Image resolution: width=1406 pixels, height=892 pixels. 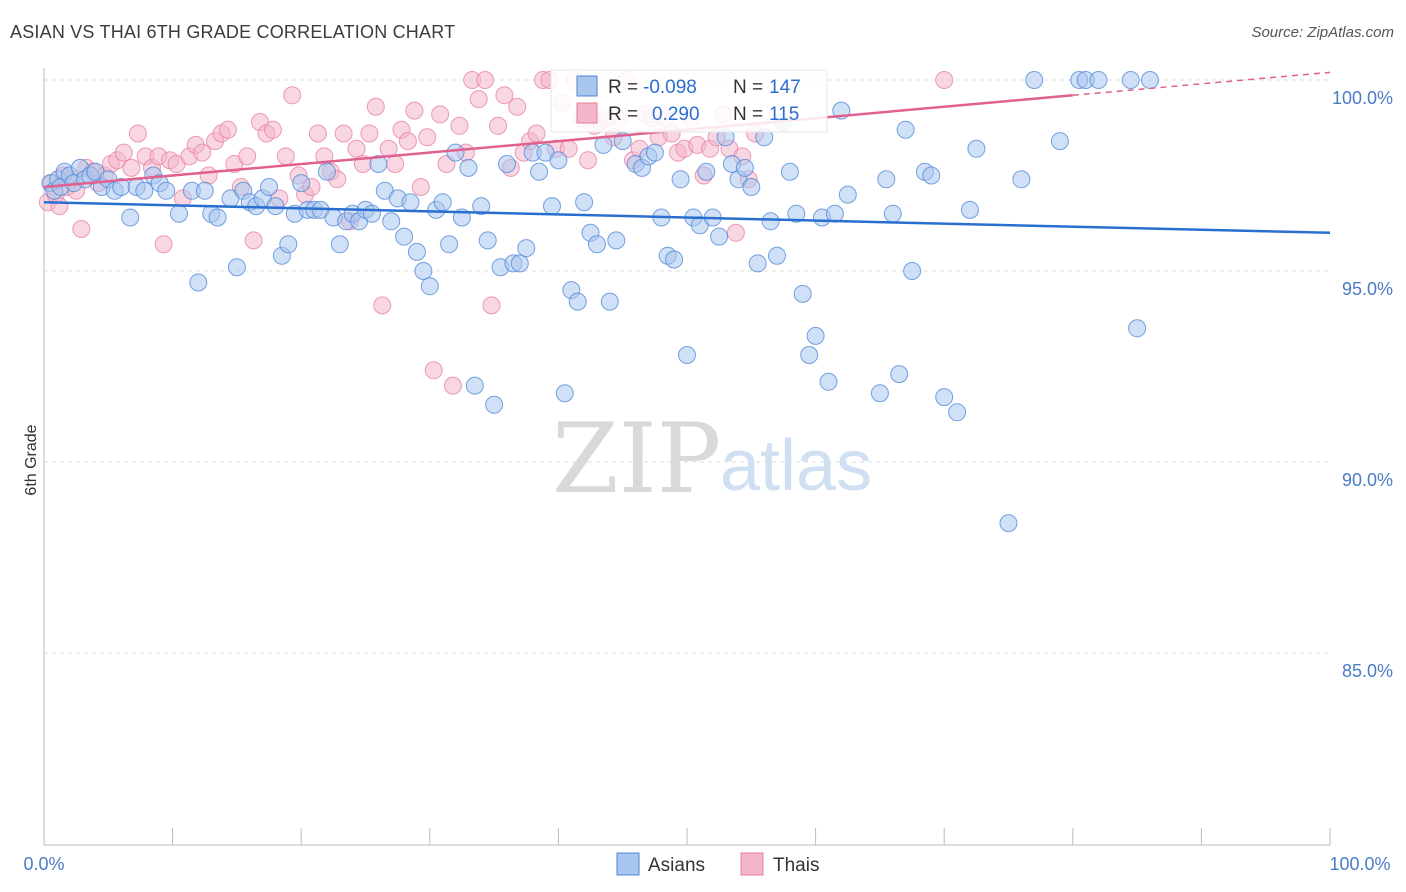 What do you see at coordinates (587, 86) in the screenshot?
I see `asian-legend-swatch` at bounding box center [587, 86].